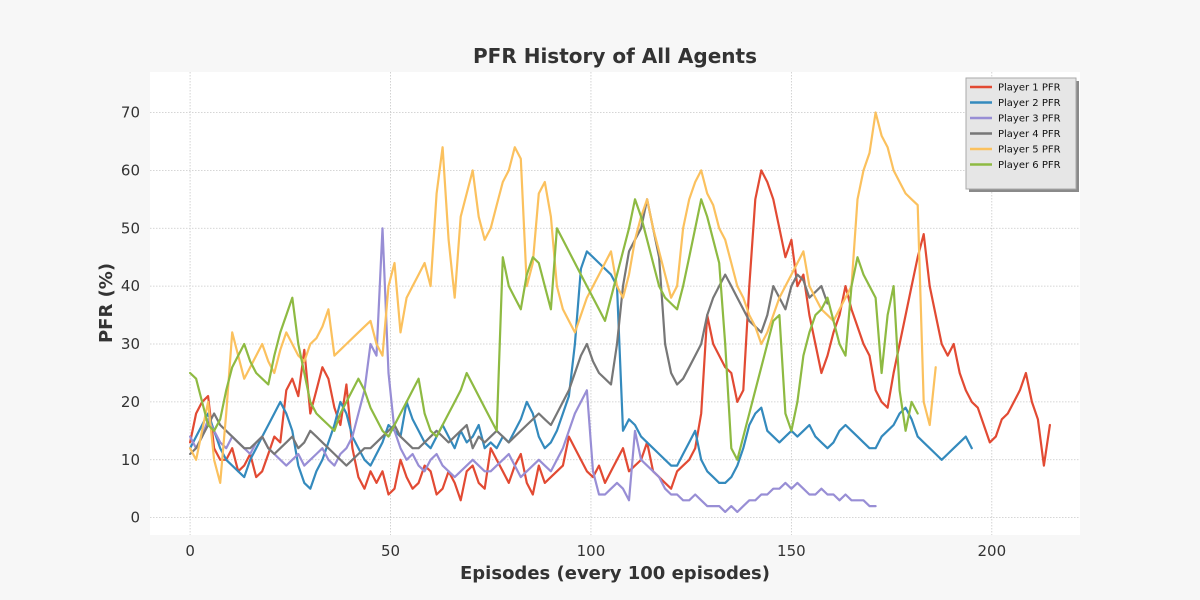 This screenshot has height=600, width=1200. Describe the element at coordinates (1029, 165) in the screenshot. I see `legend-label: Player 6 PFR` at that location.